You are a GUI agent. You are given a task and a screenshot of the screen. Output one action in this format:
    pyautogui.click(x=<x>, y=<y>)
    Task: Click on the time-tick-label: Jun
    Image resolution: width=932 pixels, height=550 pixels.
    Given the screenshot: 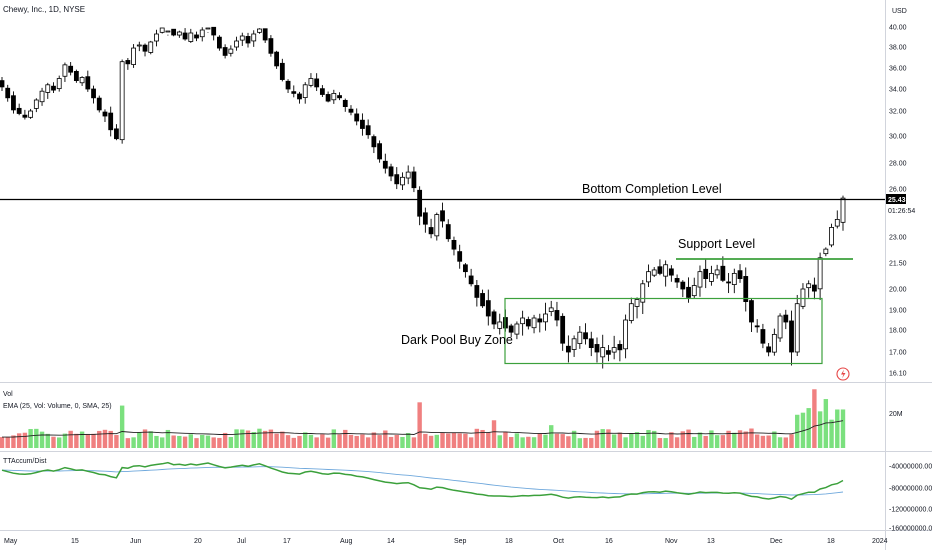 What is the action you would take?
    pyautogui.click(x=135, y=541)
    